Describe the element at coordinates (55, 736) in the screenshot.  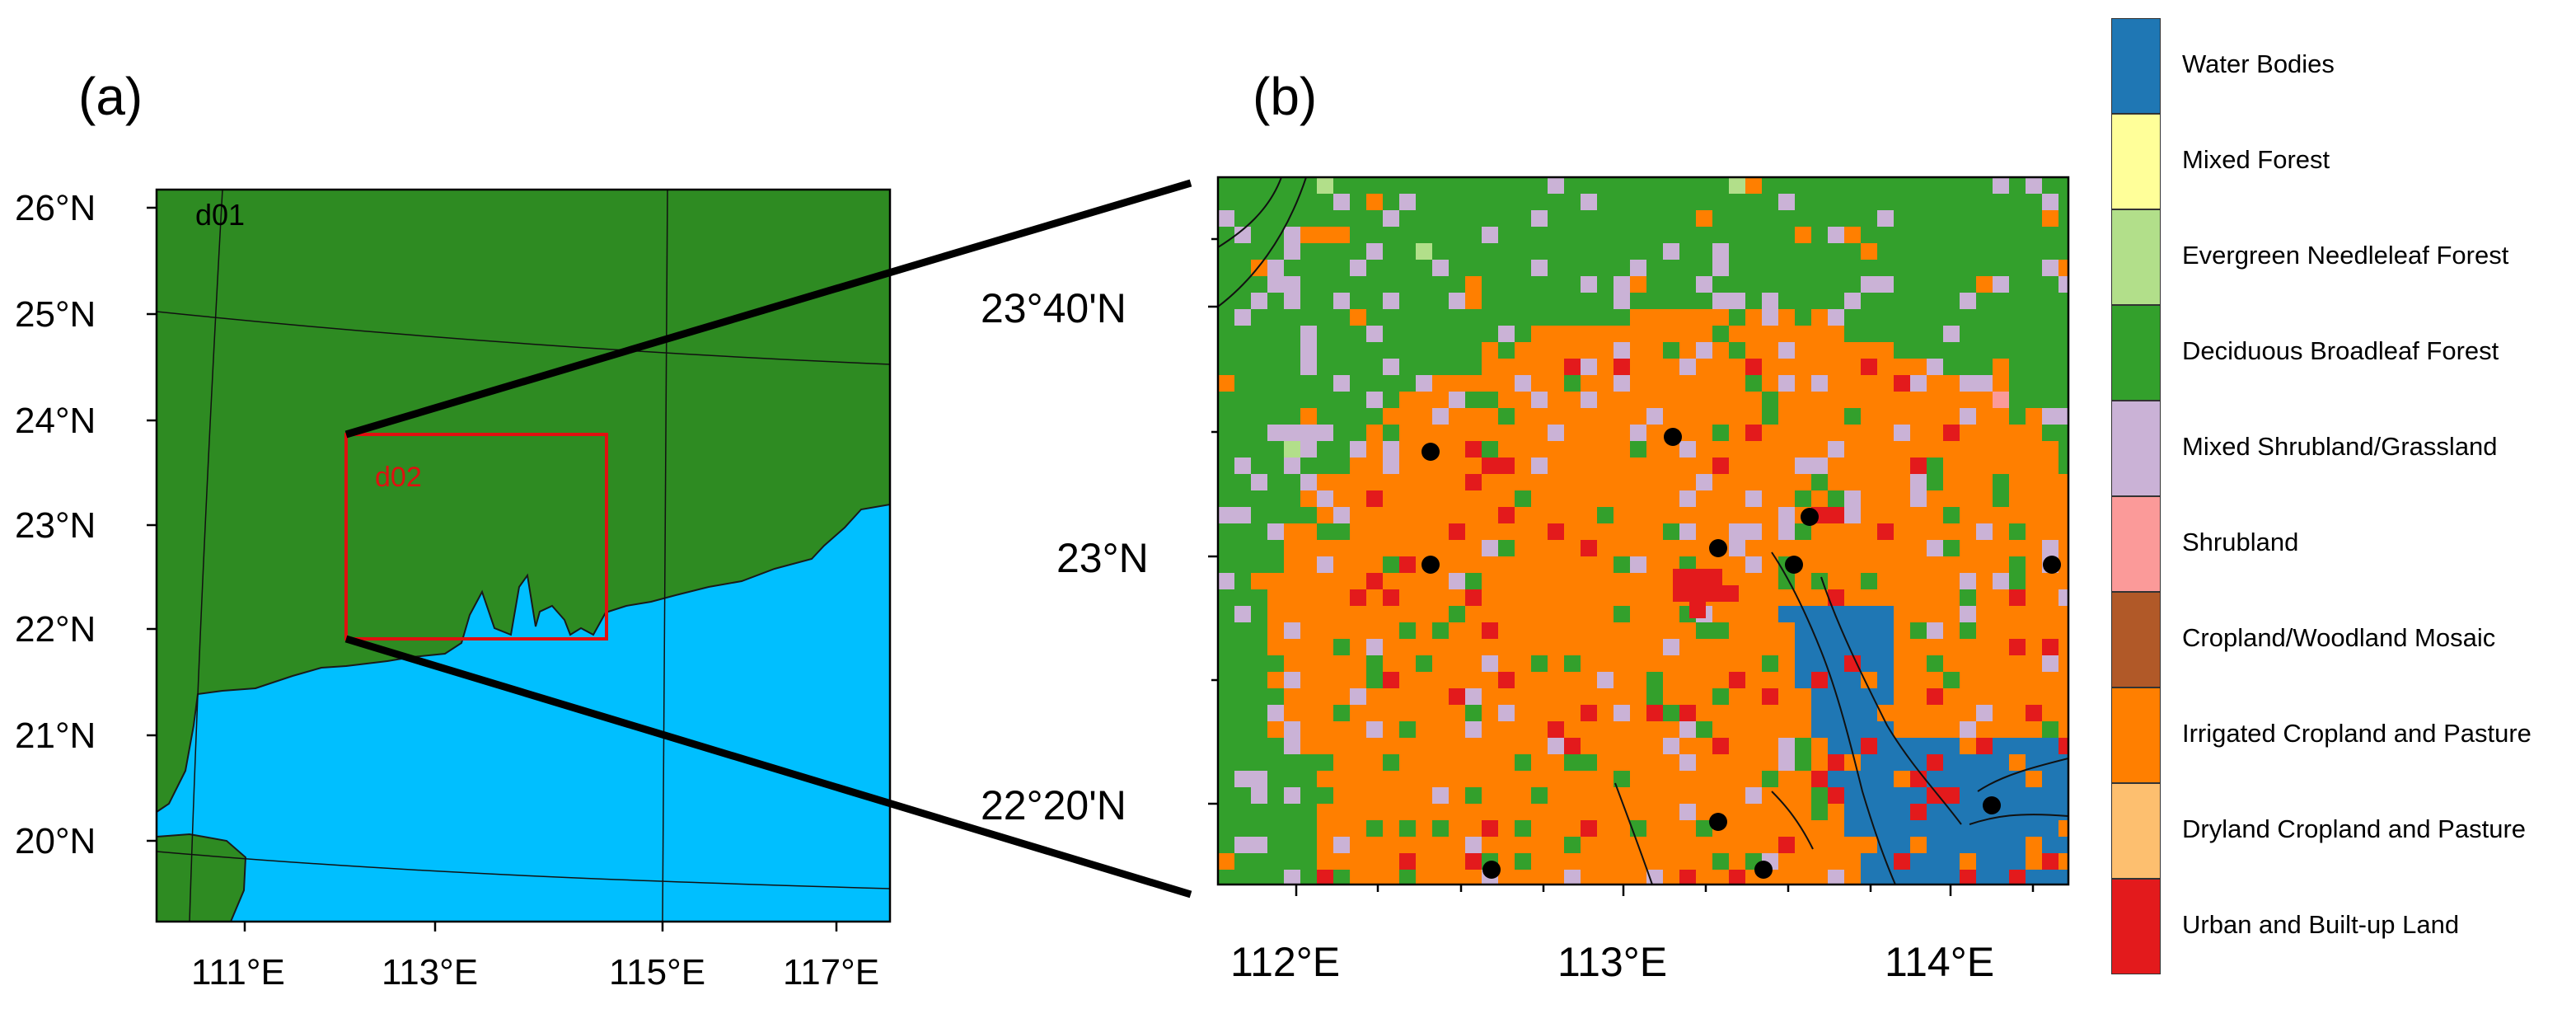
I see `lat-label-a: 21°N` at that location.